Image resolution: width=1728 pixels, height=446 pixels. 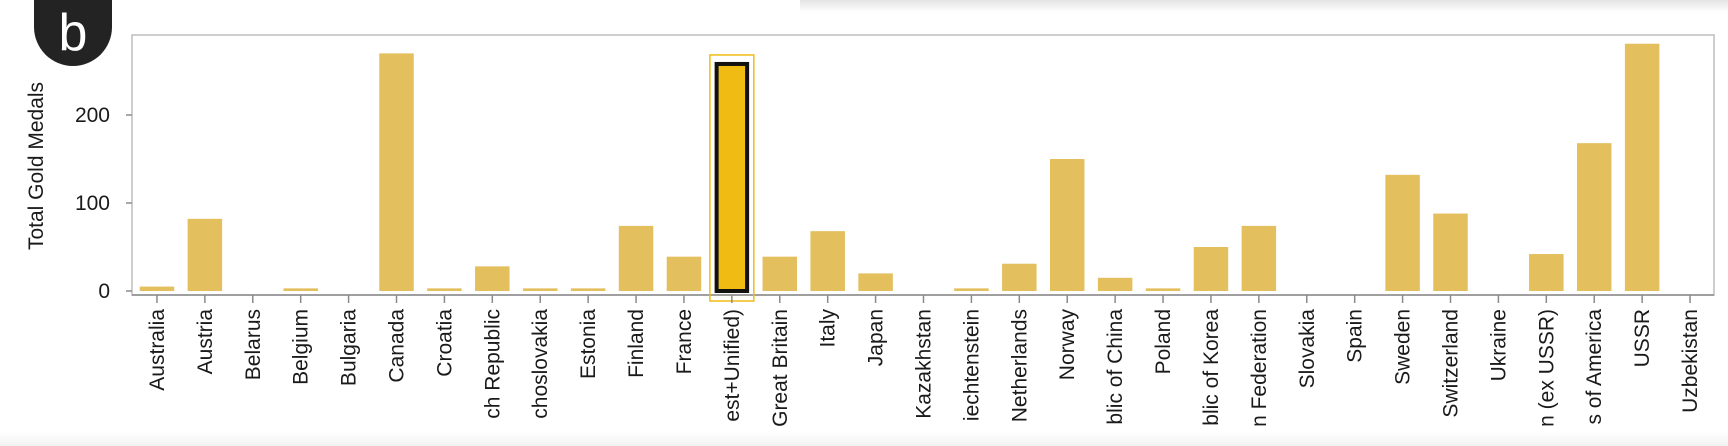 What do you see at coordinates (864, 439) in the screenshot?
I see `bottom-fade` at bounding box center [864, 439].